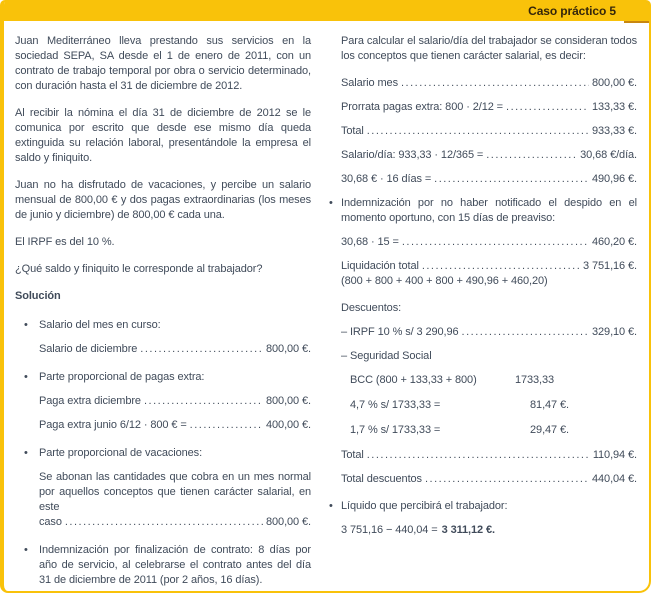 The width and height of the screenshot is (651, 593). I want to click on amount-row: Total 933,33 €., so click(489, 131).